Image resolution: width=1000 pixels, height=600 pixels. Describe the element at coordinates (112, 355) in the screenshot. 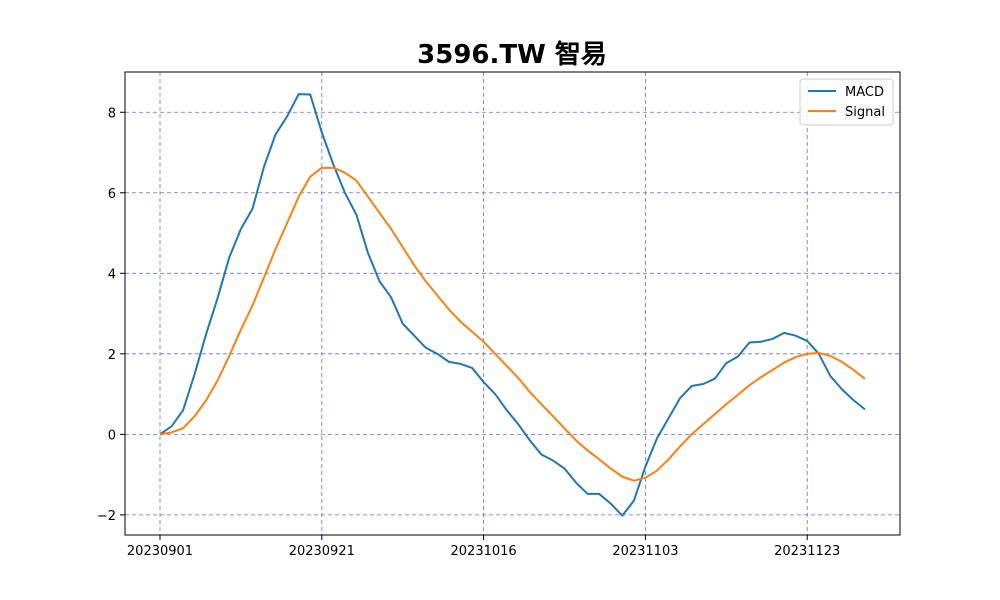

I see `y-tick-label: 2` at that location.